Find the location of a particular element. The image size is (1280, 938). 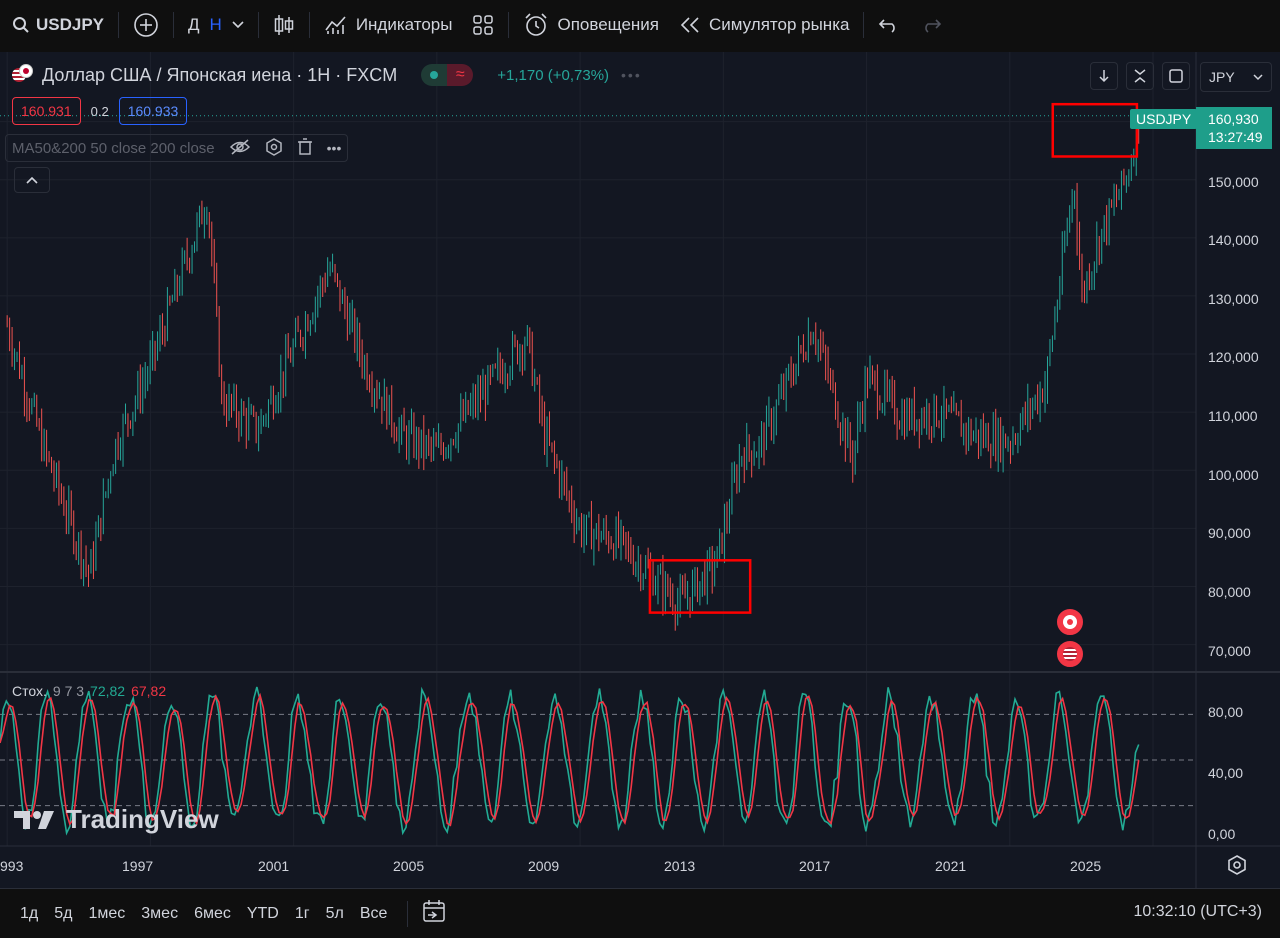

stoch-params: 9 7 3 is located at coordinates (68, 691).